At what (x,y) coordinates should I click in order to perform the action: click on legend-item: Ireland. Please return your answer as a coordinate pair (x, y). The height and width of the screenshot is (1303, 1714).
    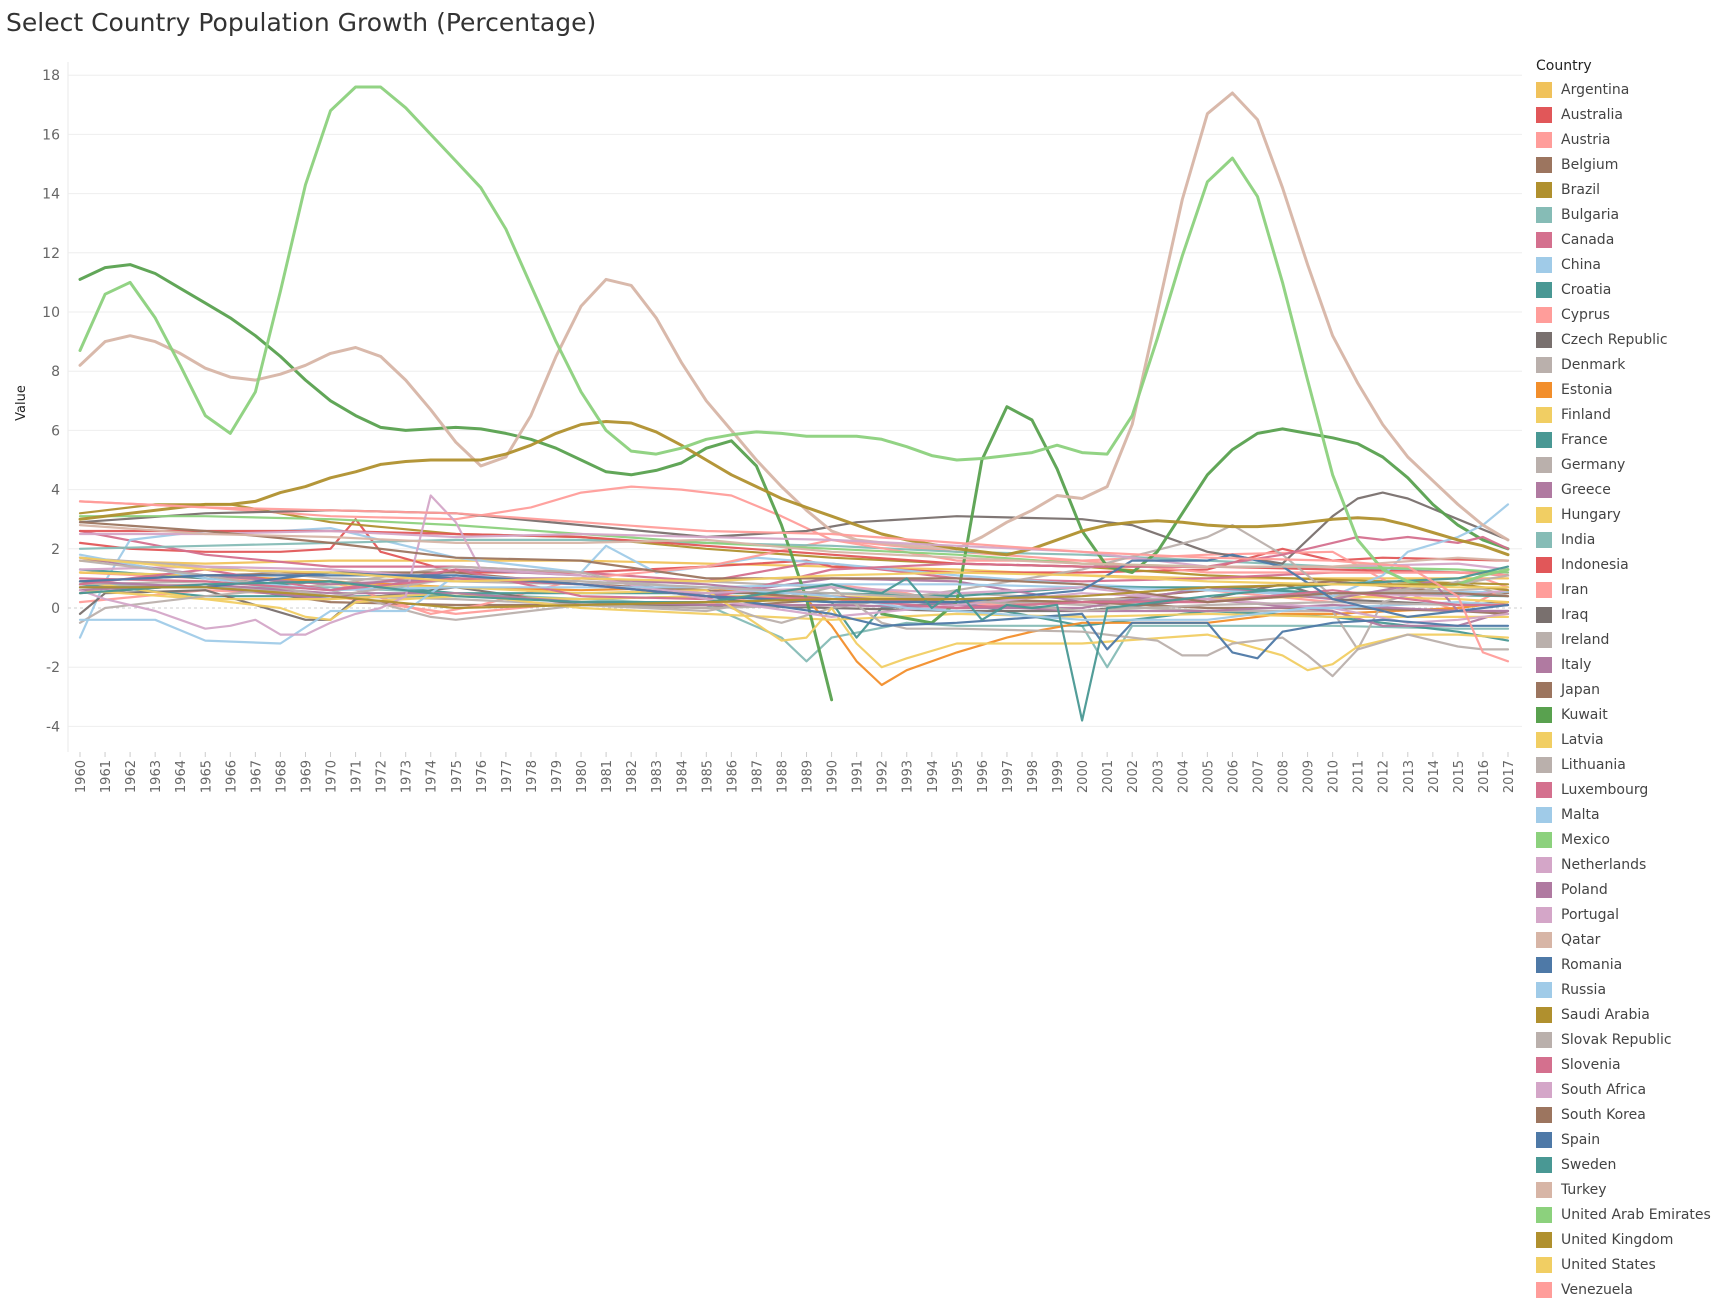
    Looking at the image, I should click on (1624, 639).